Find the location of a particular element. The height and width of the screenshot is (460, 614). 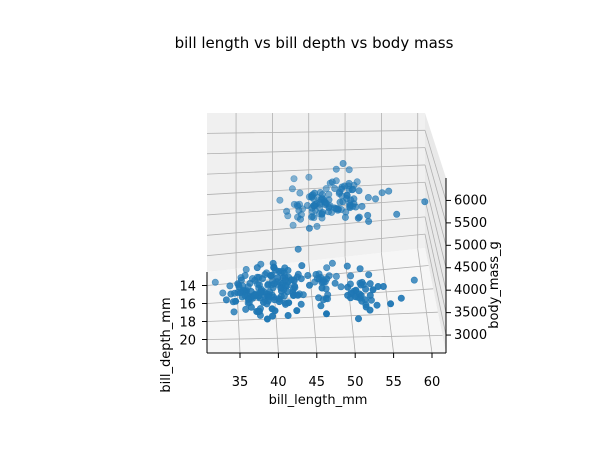

y-tick-label: 14 is located at coordinates (187, 287).